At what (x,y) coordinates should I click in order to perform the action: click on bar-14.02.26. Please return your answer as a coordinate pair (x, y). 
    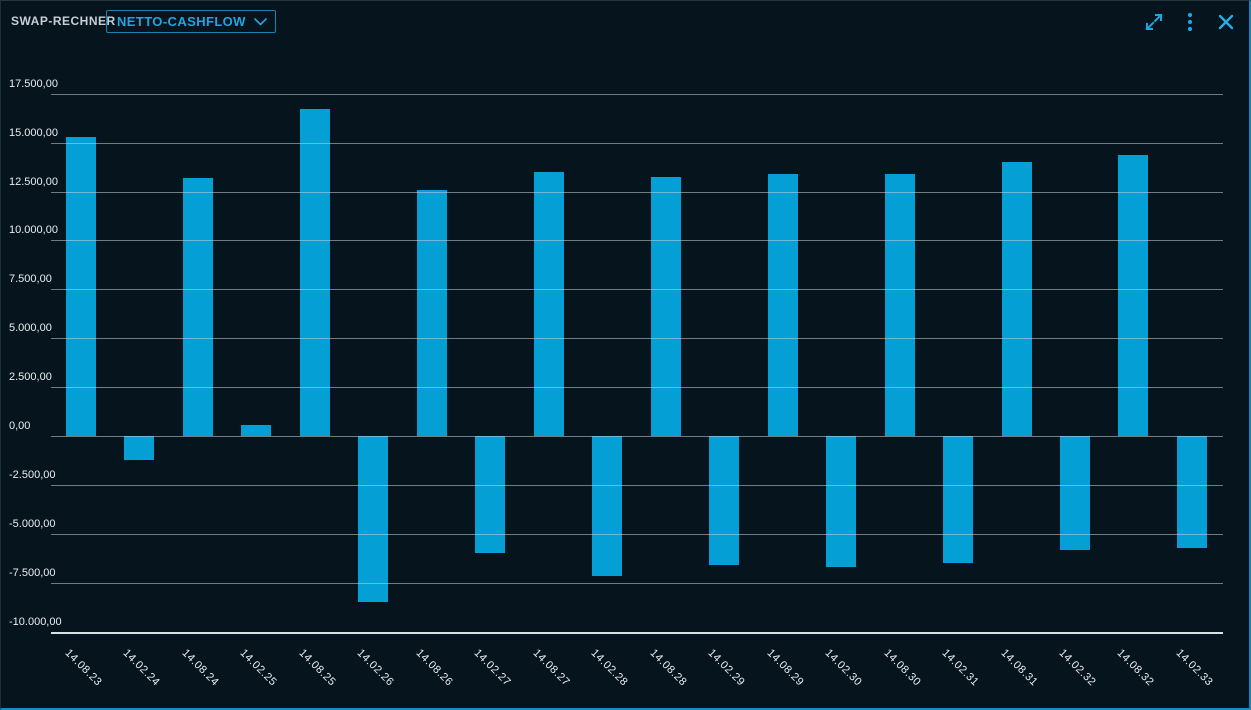
    Looking at the image, I should click on (373, 519).